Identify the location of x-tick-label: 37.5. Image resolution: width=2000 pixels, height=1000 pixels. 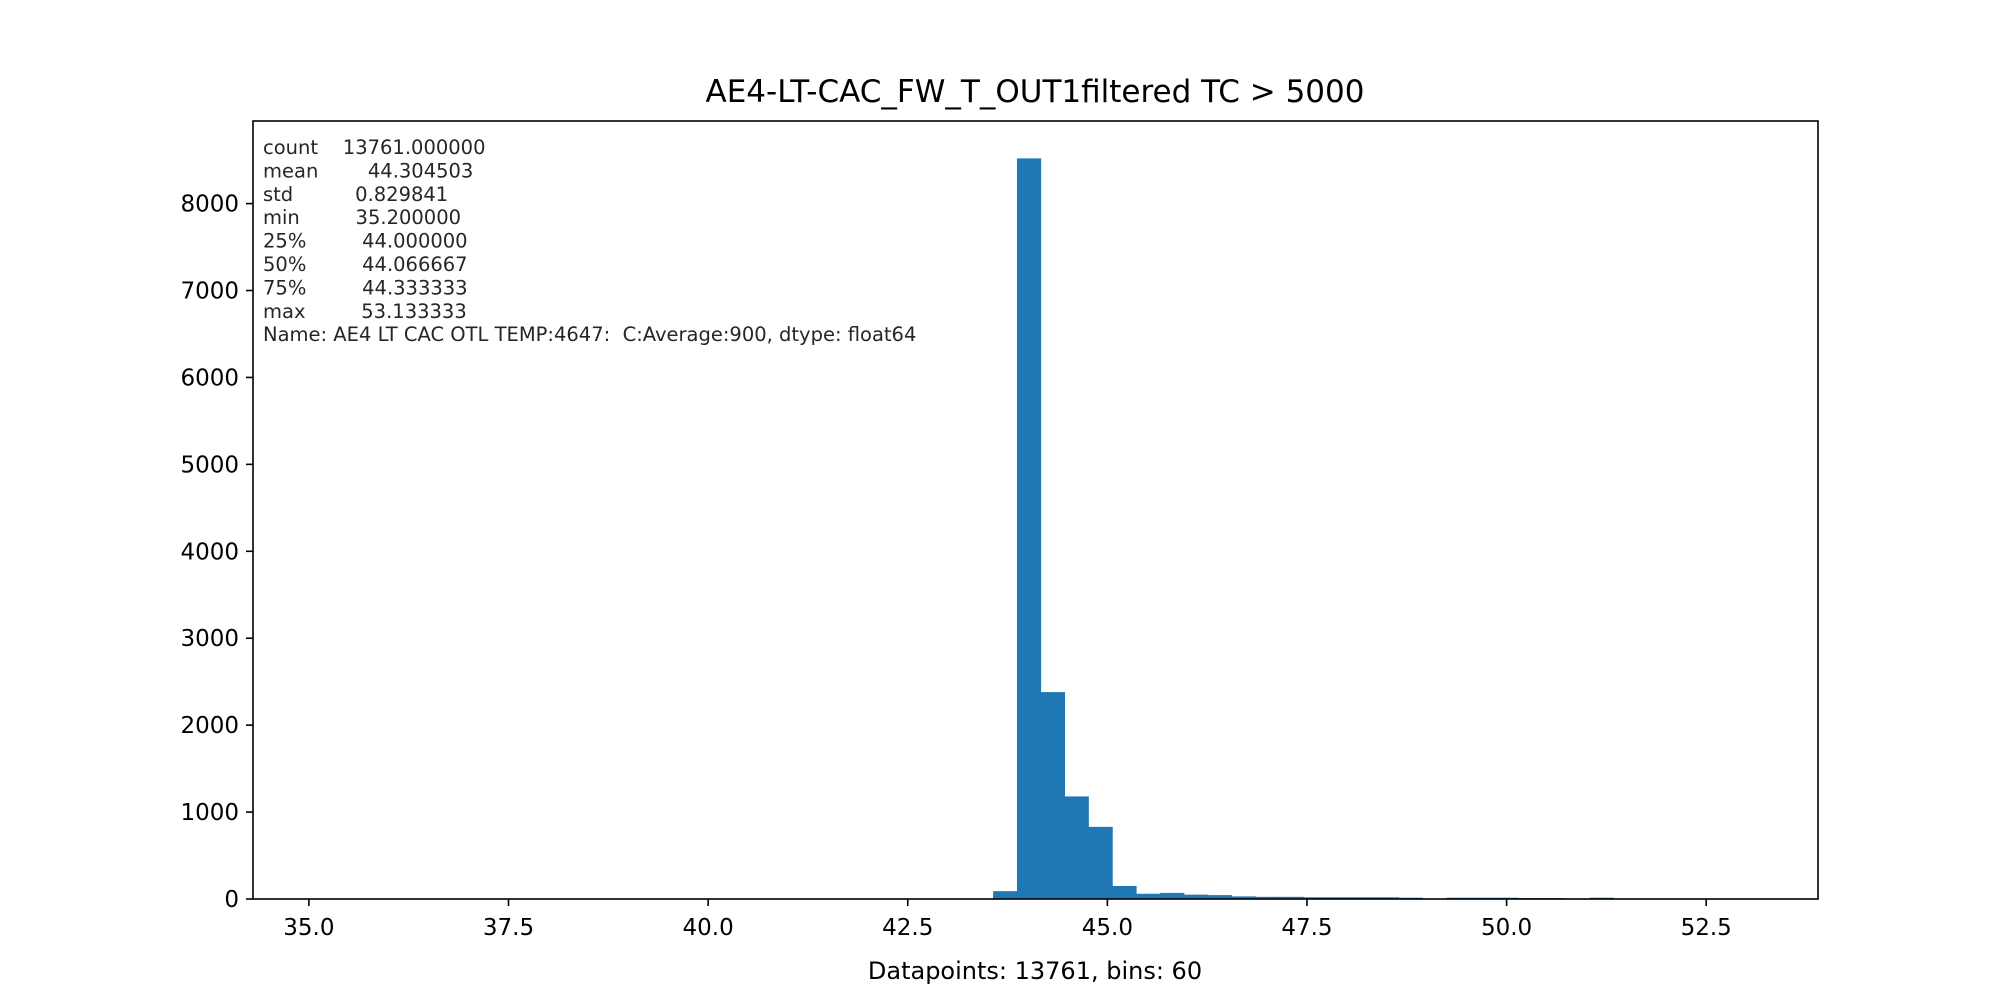
(508, 928).